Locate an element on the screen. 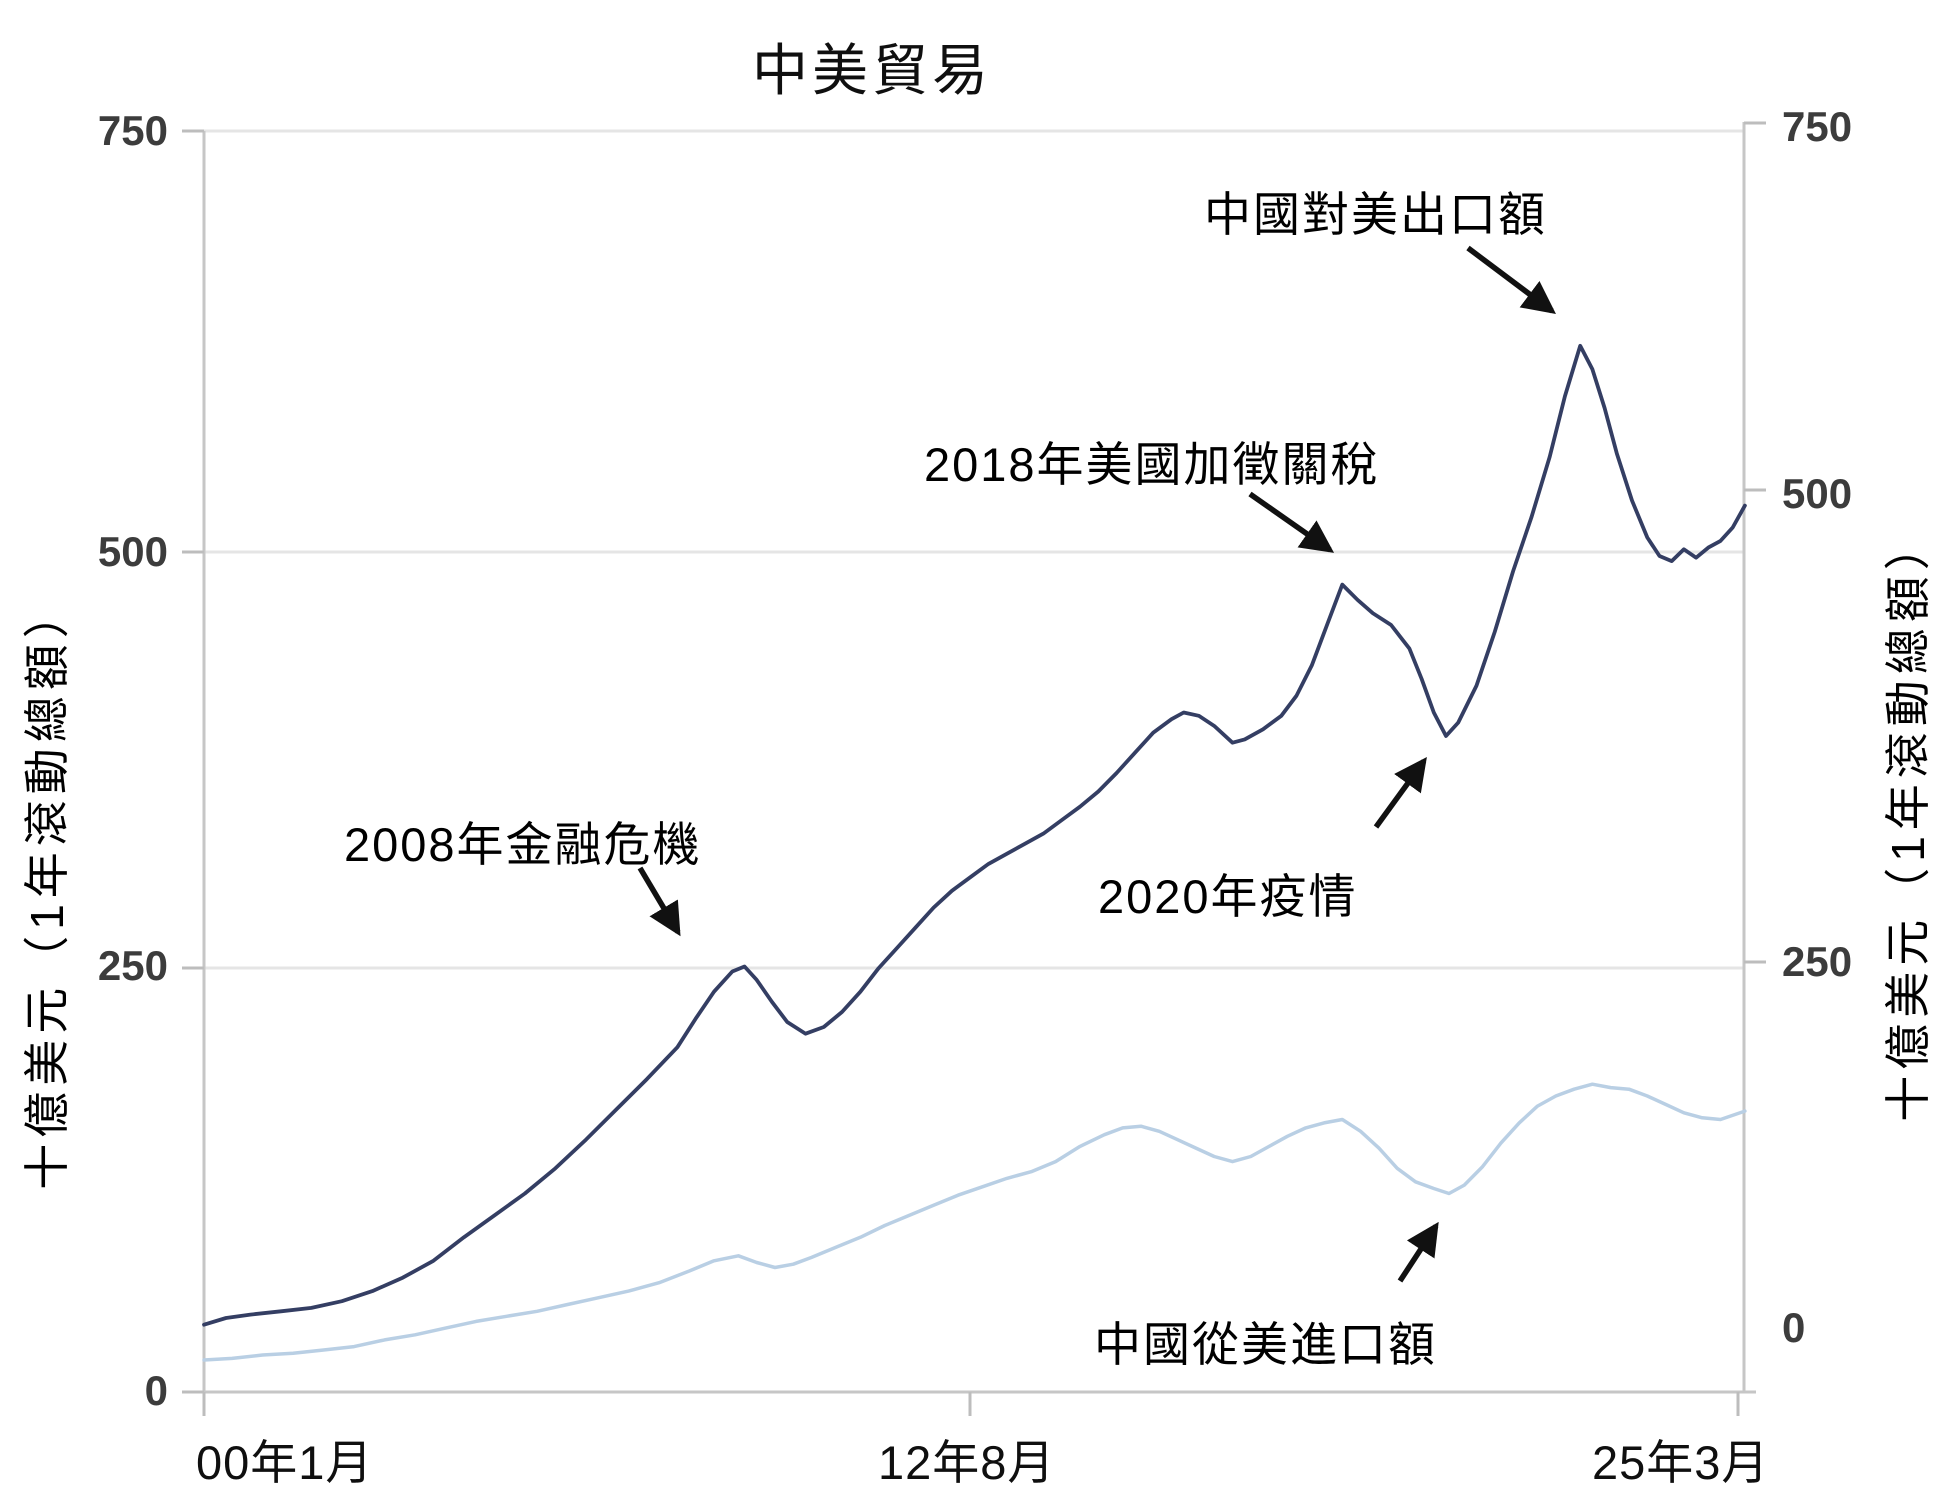 The height and width of the screenshot is (1508, 1953). exports-label-arrow is located at coordinates (1511, 279).